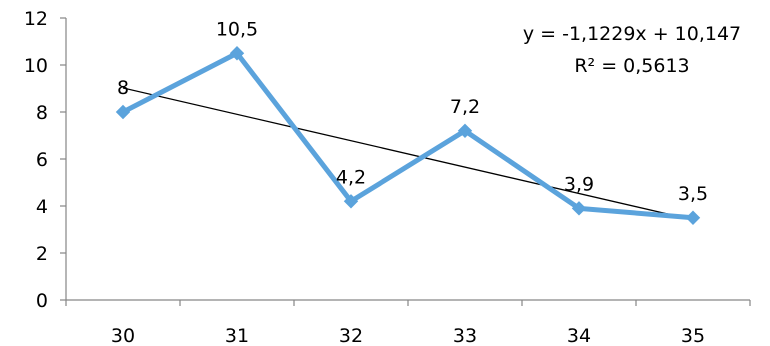  What do you see at coordinates (36, 66) in the screenshot?
I see `y-tick-label: 10` at bounding box center [36, 66].